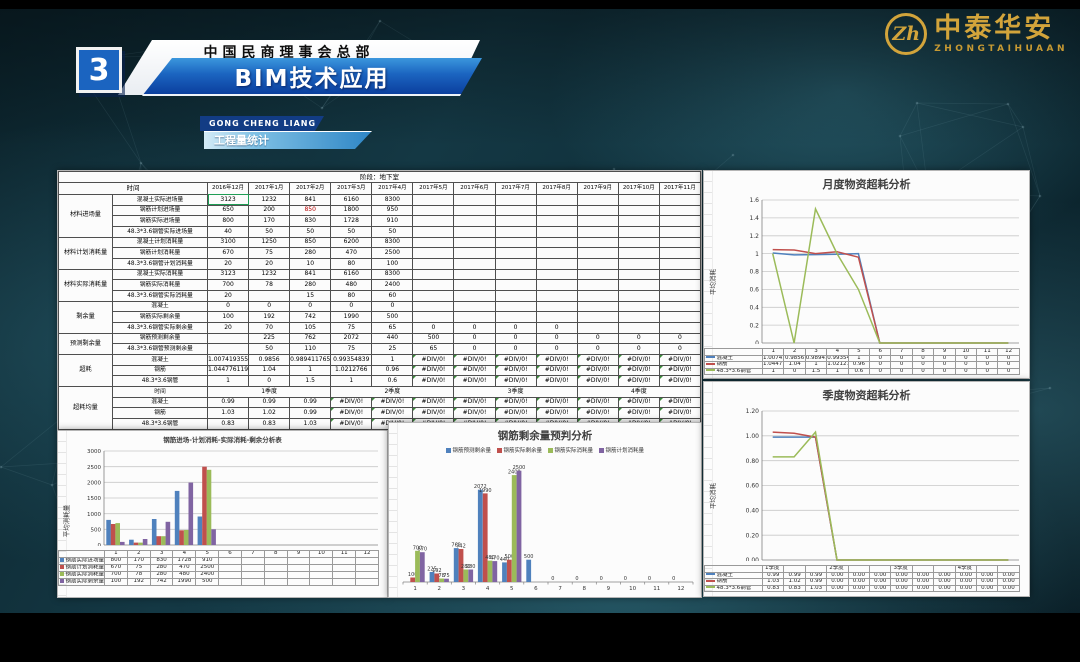  I want to click on row-label: 钢筋实际剩余量, so click(160, 317).